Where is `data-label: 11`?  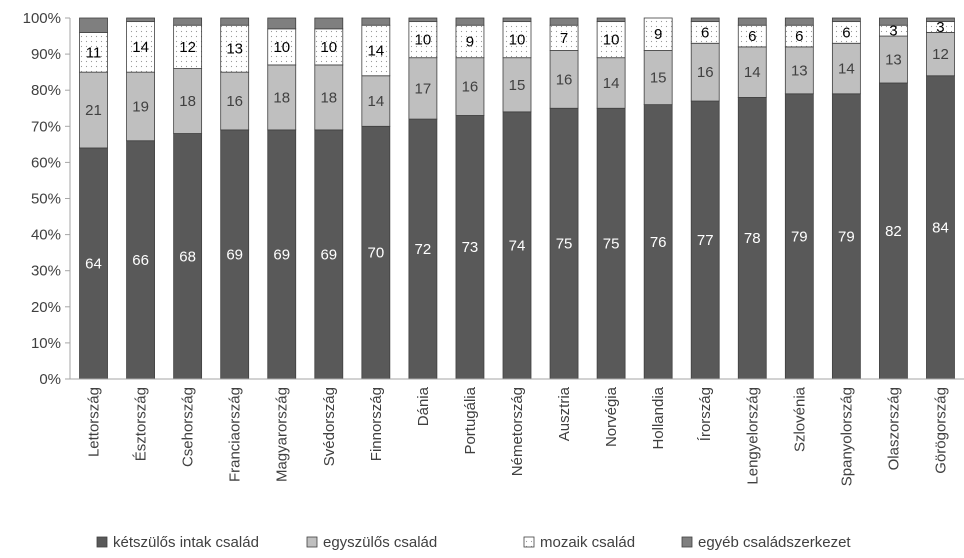 data-label: 11 is located at coordinates (94, 52).